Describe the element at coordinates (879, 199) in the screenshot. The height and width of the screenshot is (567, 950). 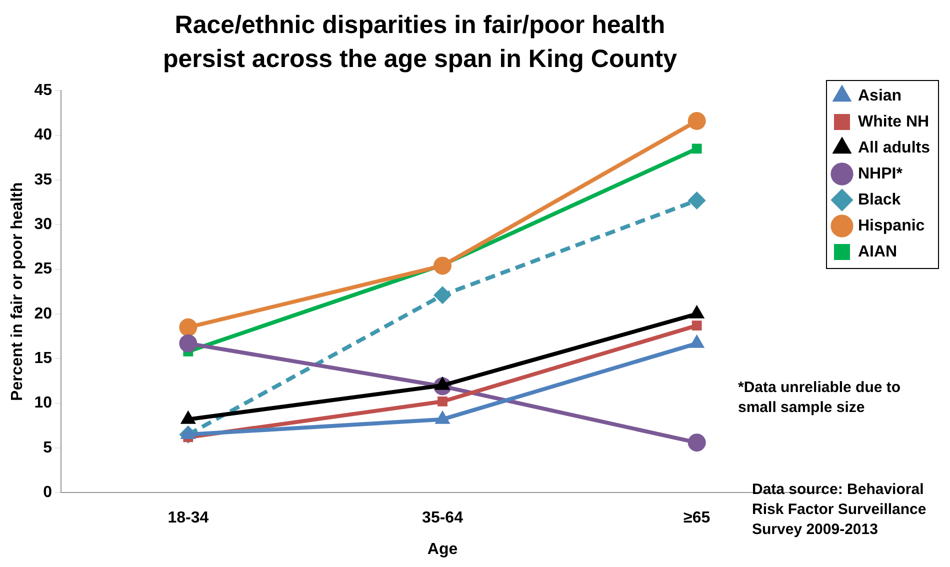
I see `legend-label: Black` at that location.